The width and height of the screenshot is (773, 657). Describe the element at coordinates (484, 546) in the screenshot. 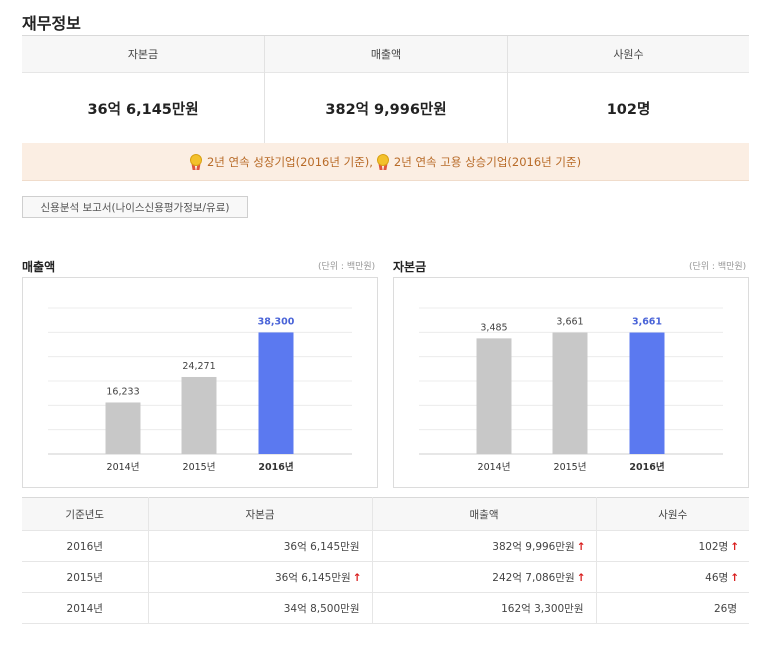

I see `cell-sales: 382억 9,996만원 ↑` at that location.